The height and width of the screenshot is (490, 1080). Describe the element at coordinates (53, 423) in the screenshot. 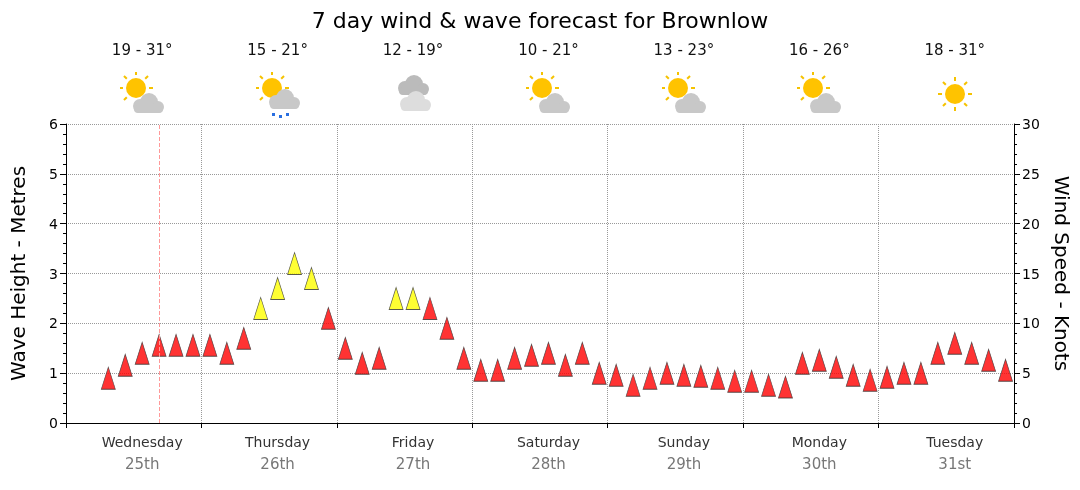

I see `y-tick-label: 0` at that location.